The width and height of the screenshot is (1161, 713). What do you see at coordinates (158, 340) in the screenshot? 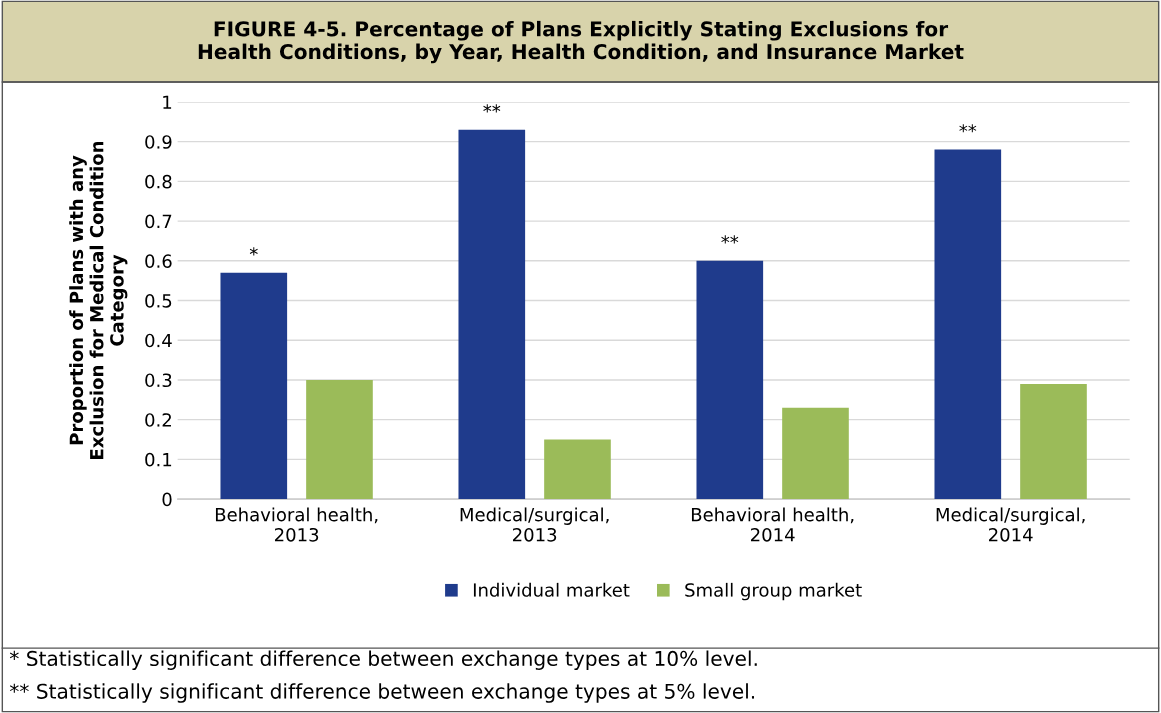
I see `y-tick-label: 0.4` at bounding box center [158, 340].